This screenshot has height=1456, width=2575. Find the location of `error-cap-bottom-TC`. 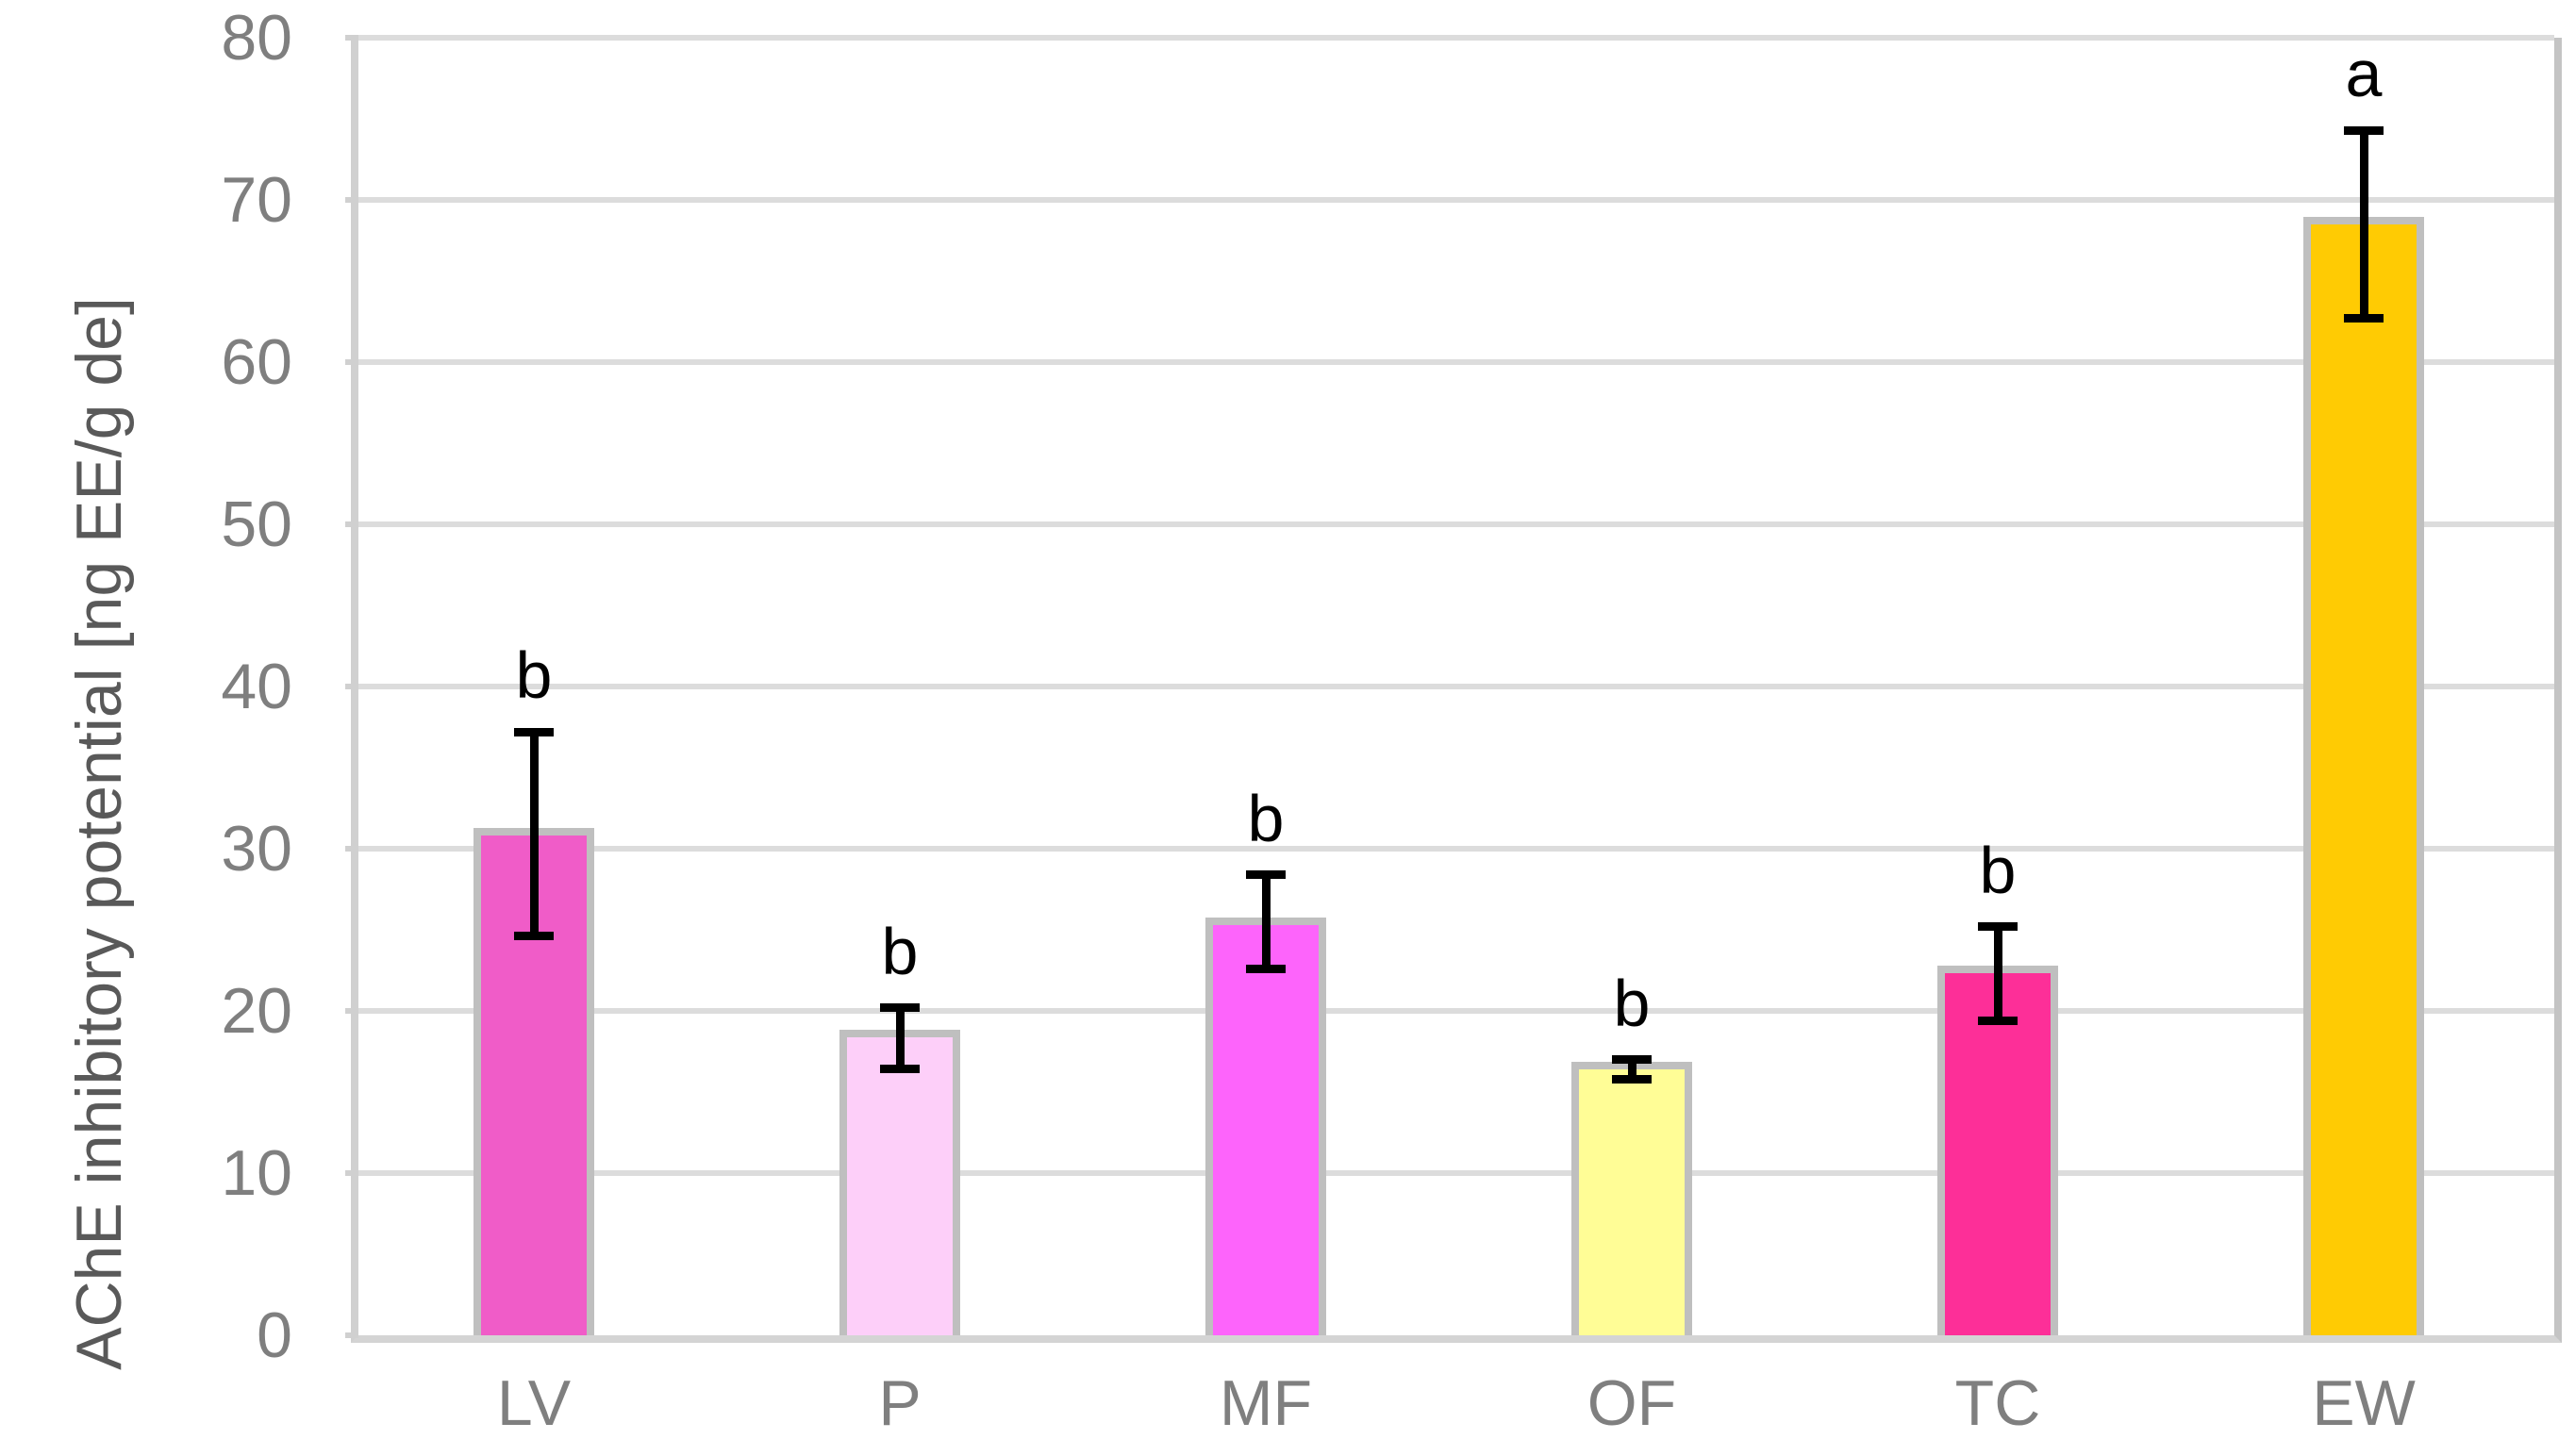

error-cap-bottom-TC is located at coordinates (1998, 1020).